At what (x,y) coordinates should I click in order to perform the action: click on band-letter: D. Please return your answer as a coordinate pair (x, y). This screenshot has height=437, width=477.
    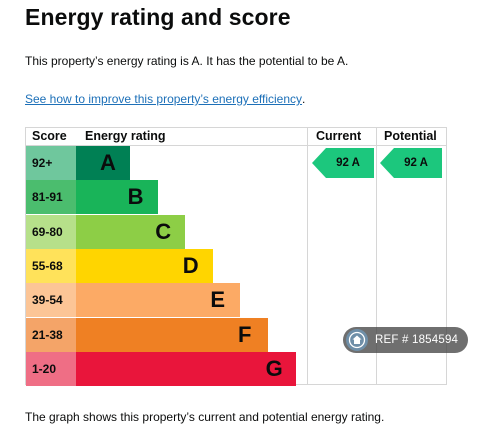
    Looking at the image, I should click on (190, 265).